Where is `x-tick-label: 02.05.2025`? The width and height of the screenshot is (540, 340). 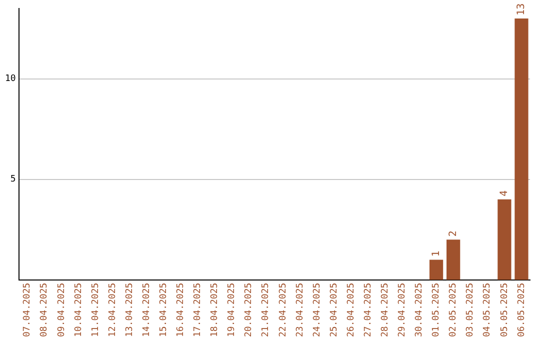 x-tick-label: 02.05.2025 is located at coordinates (453, 310).